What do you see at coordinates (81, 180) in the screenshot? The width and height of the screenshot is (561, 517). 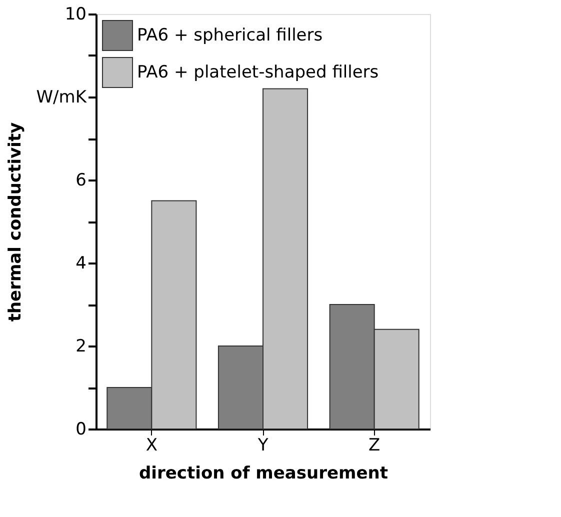 I see `y-tick-label: 6` at bounding box center [81, 180].